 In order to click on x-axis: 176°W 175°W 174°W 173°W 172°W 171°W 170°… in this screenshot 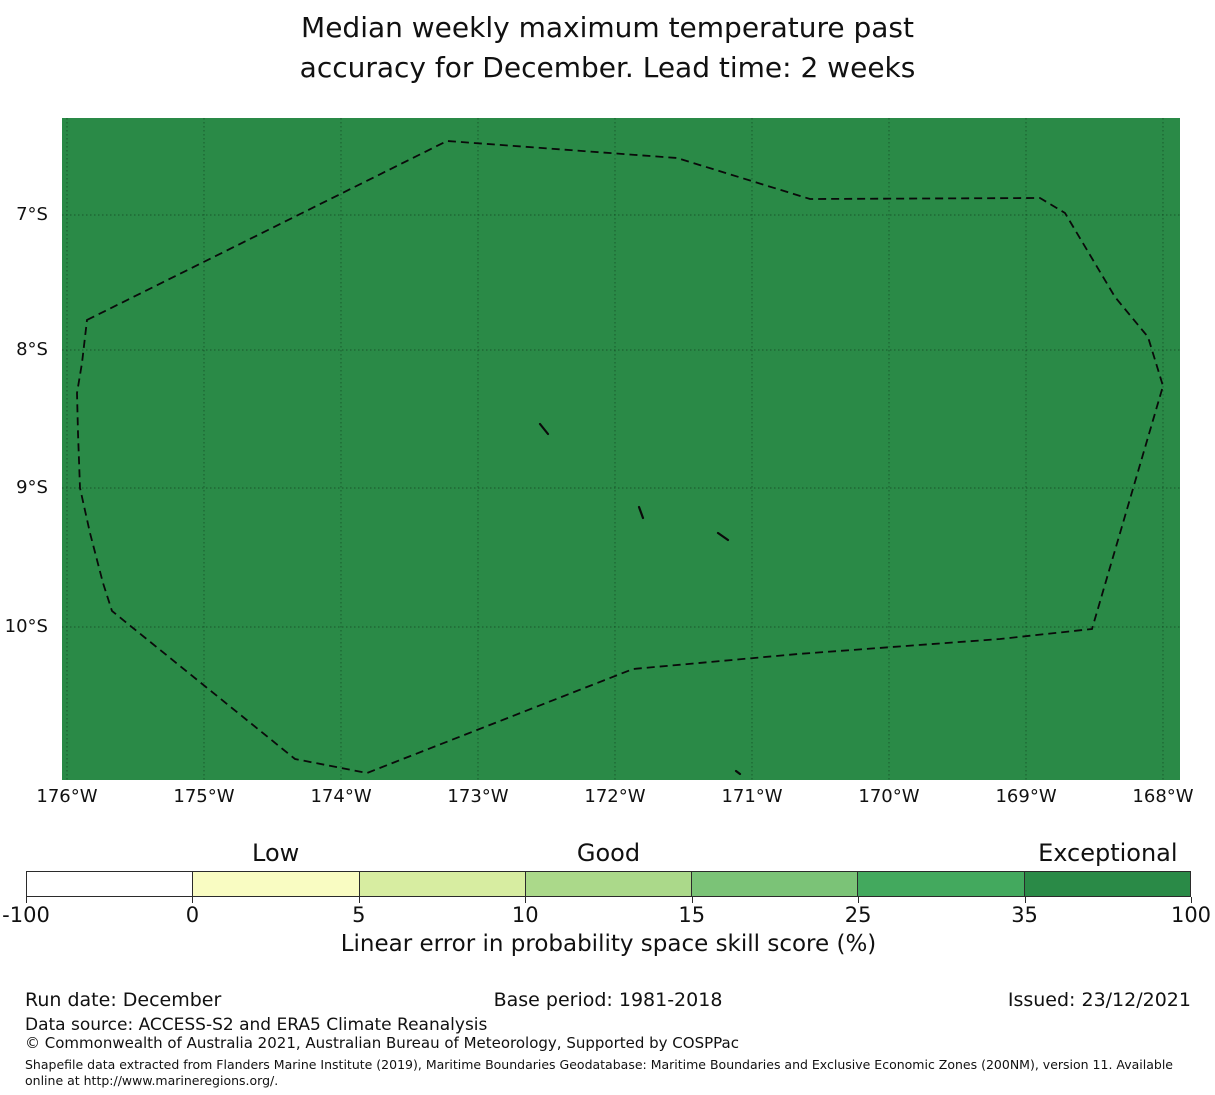, I will do `click(614, 798)`.